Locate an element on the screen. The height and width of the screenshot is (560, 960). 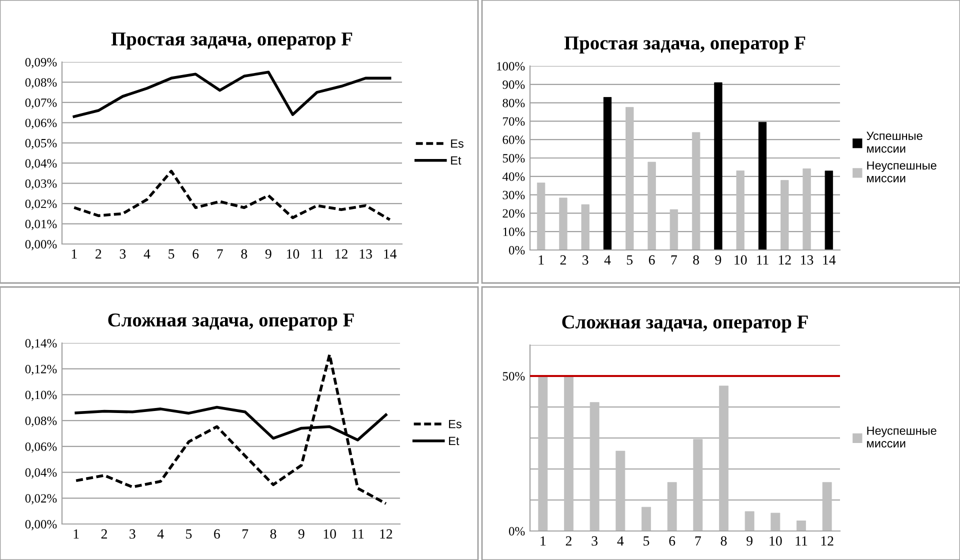
y-tick-label: 0,05% is located at coordinates (41, 144).